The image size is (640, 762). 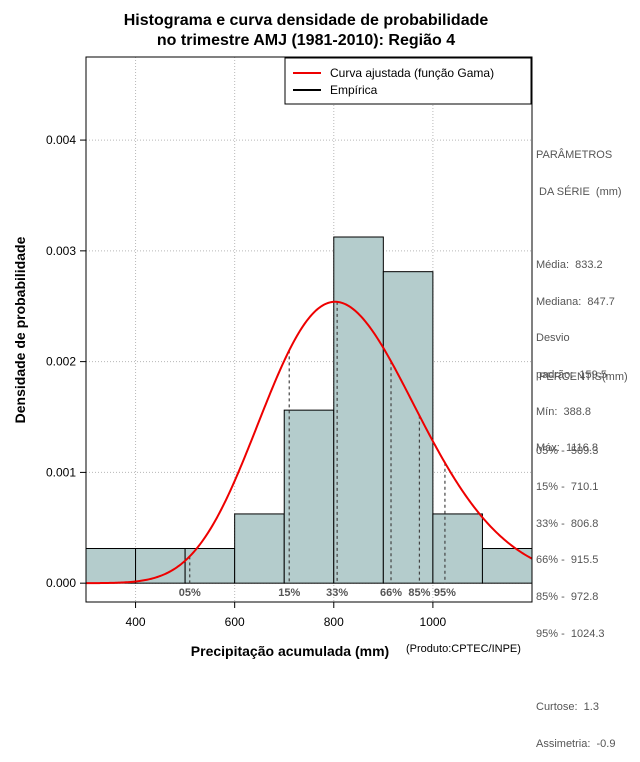 I want to click on percentile-66: 66% - 915.5, so click(x=567, y=560).